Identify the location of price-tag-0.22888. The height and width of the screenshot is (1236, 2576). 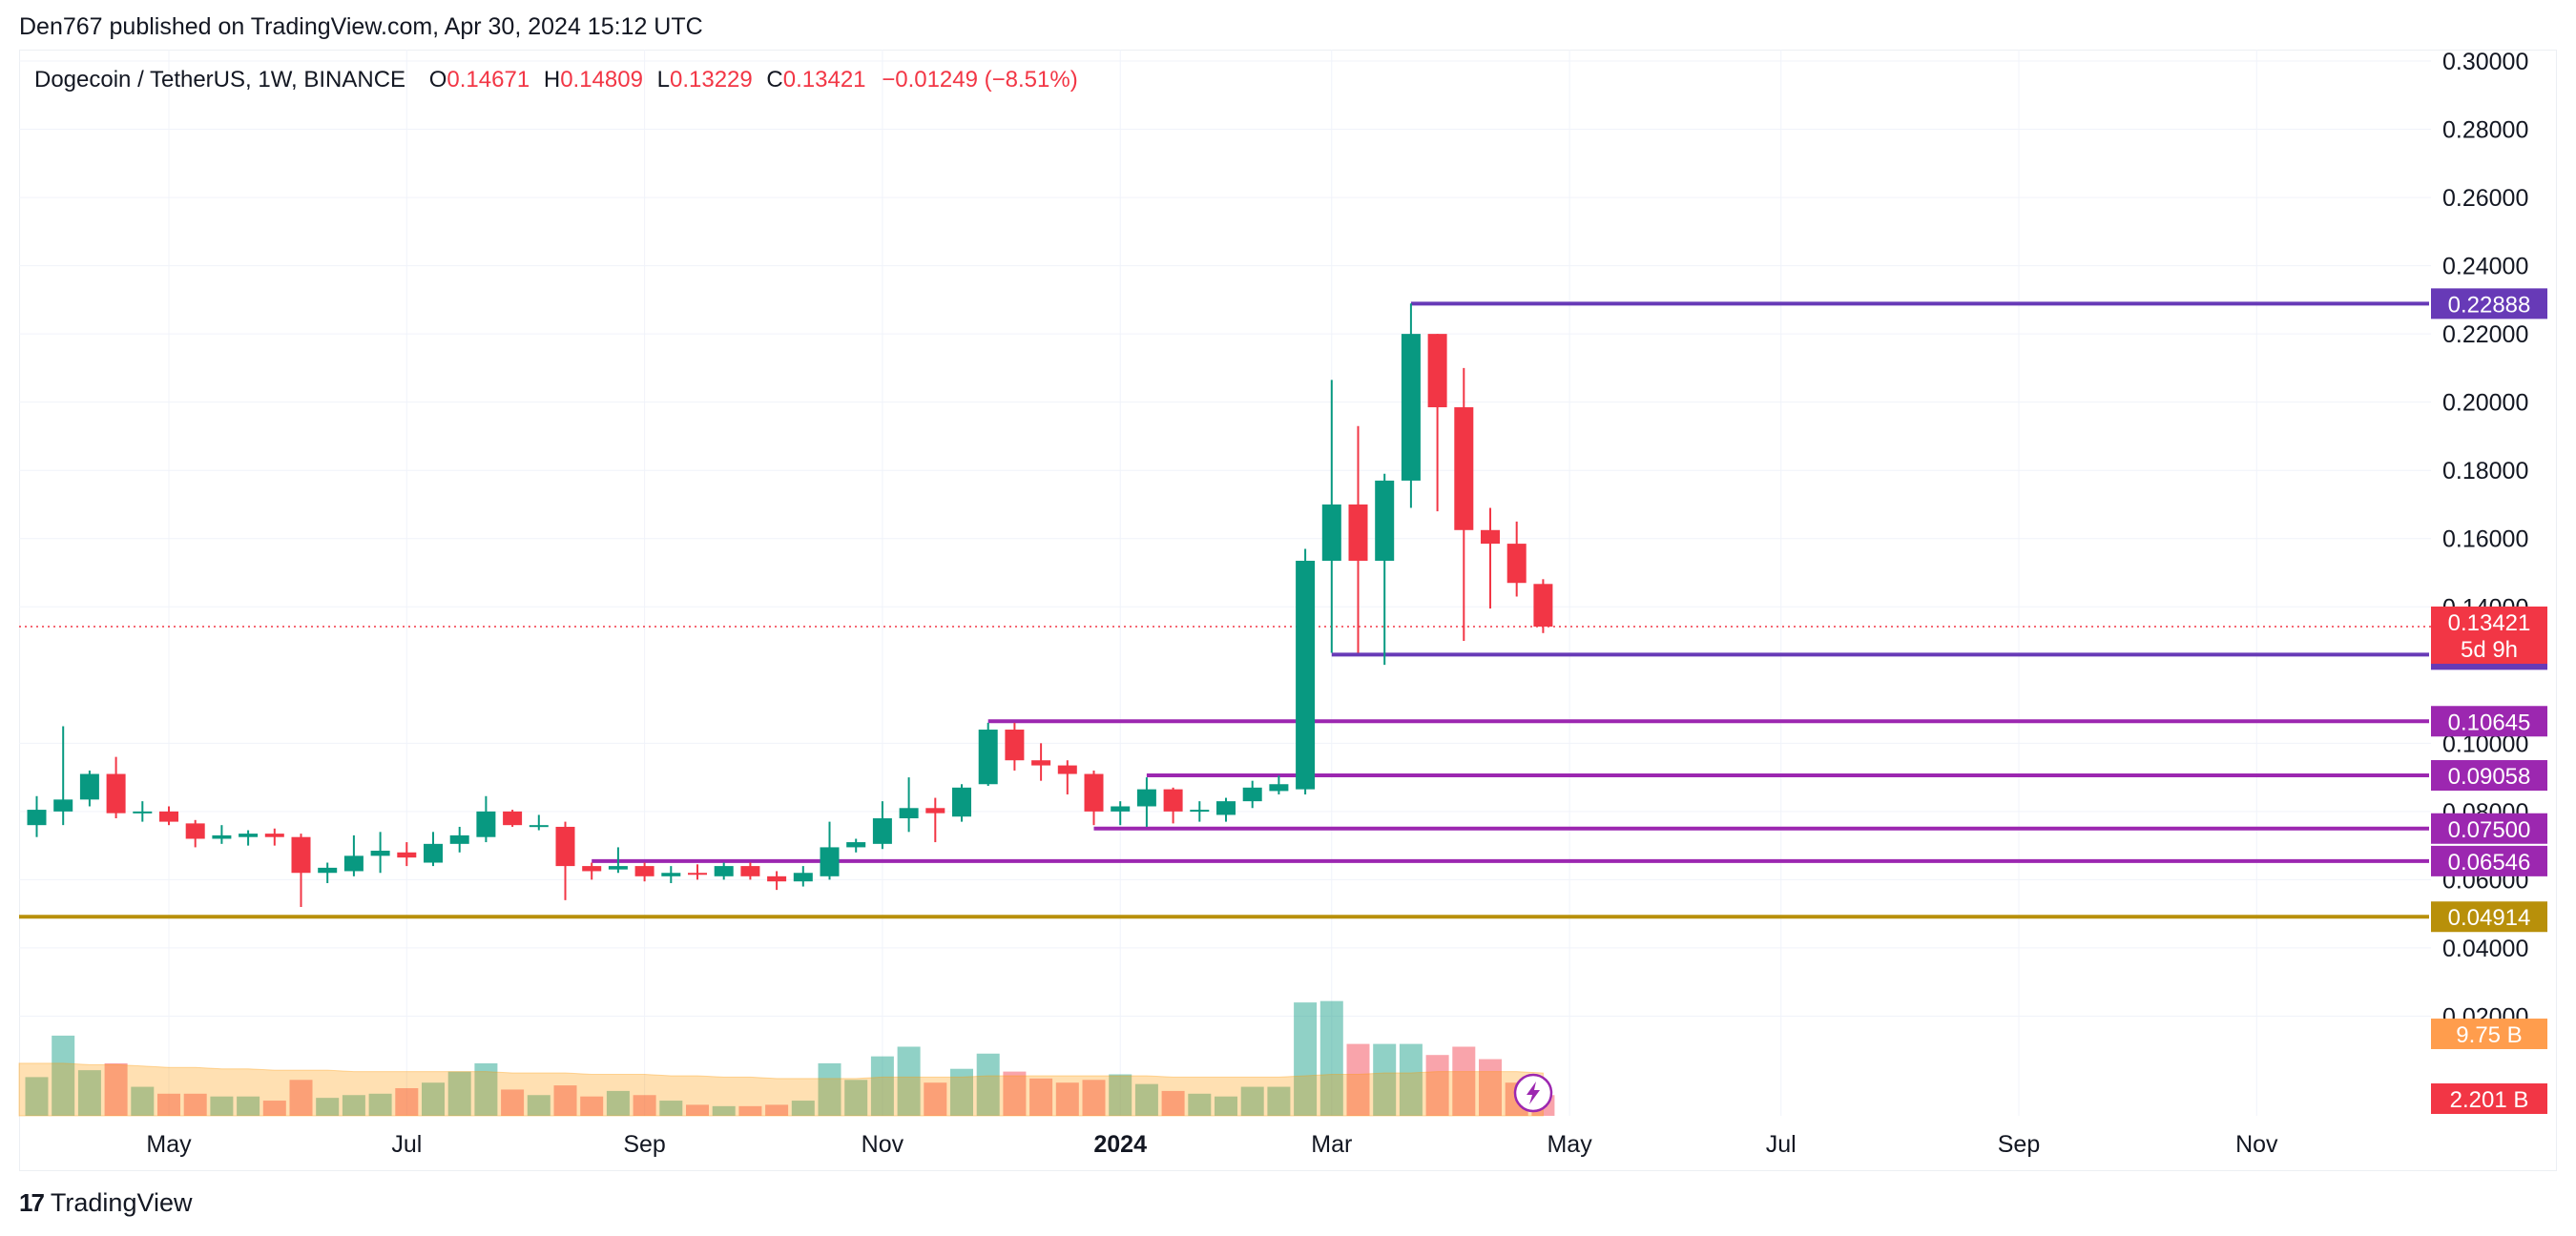
(2489, 303).